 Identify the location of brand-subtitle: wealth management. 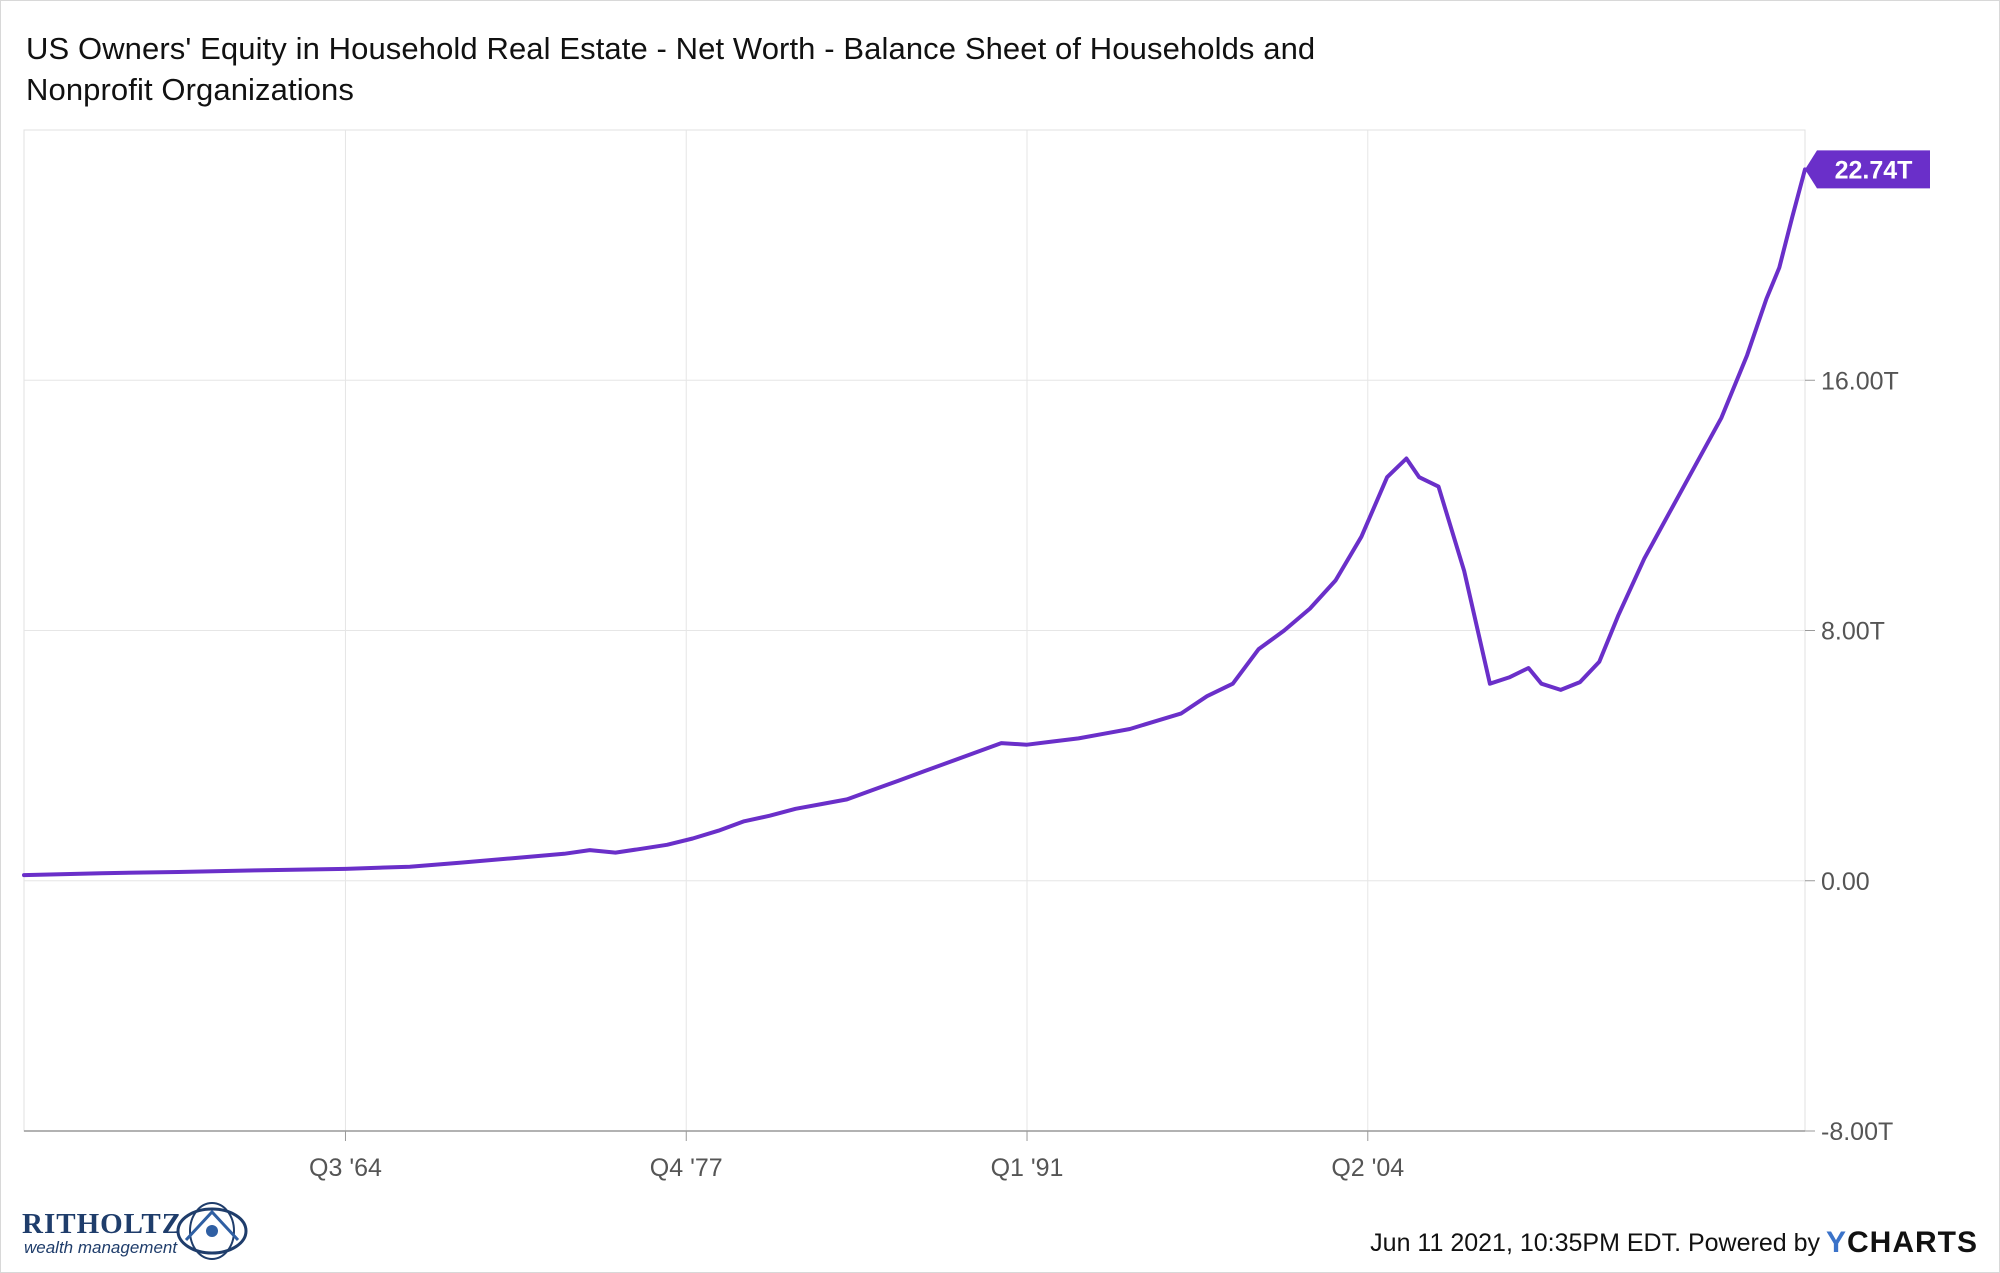
(101, 1247).